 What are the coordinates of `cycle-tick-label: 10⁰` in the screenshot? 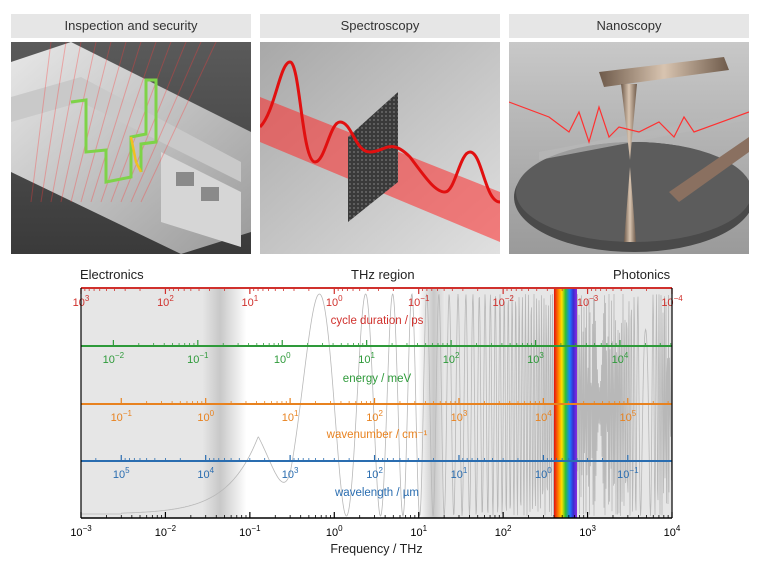 It's located at (334, 301).